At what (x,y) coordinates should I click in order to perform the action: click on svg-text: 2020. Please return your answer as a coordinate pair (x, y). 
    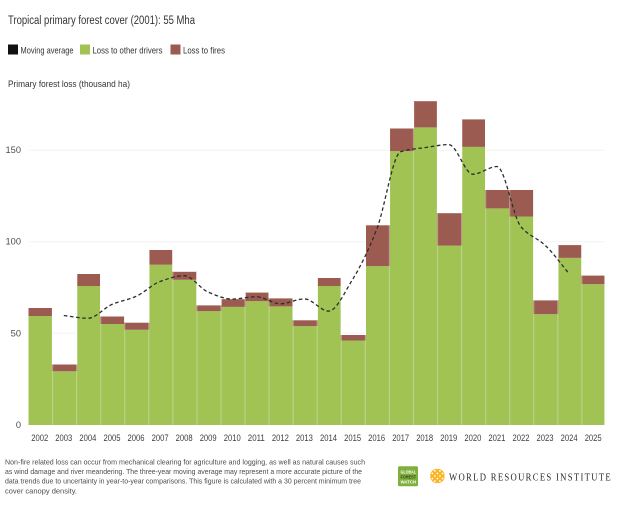
    Looking at the image, I should click on (472, 438).